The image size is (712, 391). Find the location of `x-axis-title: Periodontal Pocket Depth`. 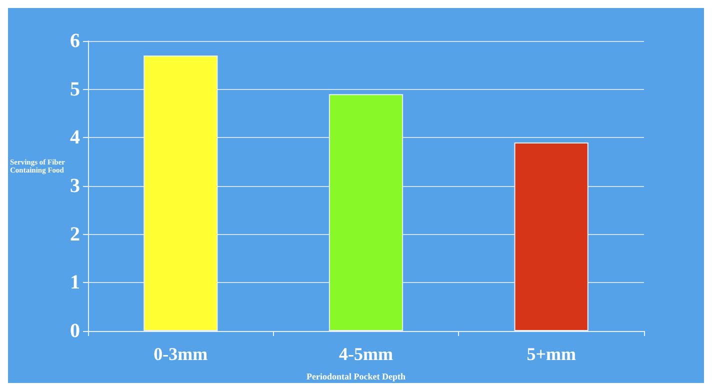

x-axis-title: Periodontal Pocket Depth is located at coordinates (356, 377).